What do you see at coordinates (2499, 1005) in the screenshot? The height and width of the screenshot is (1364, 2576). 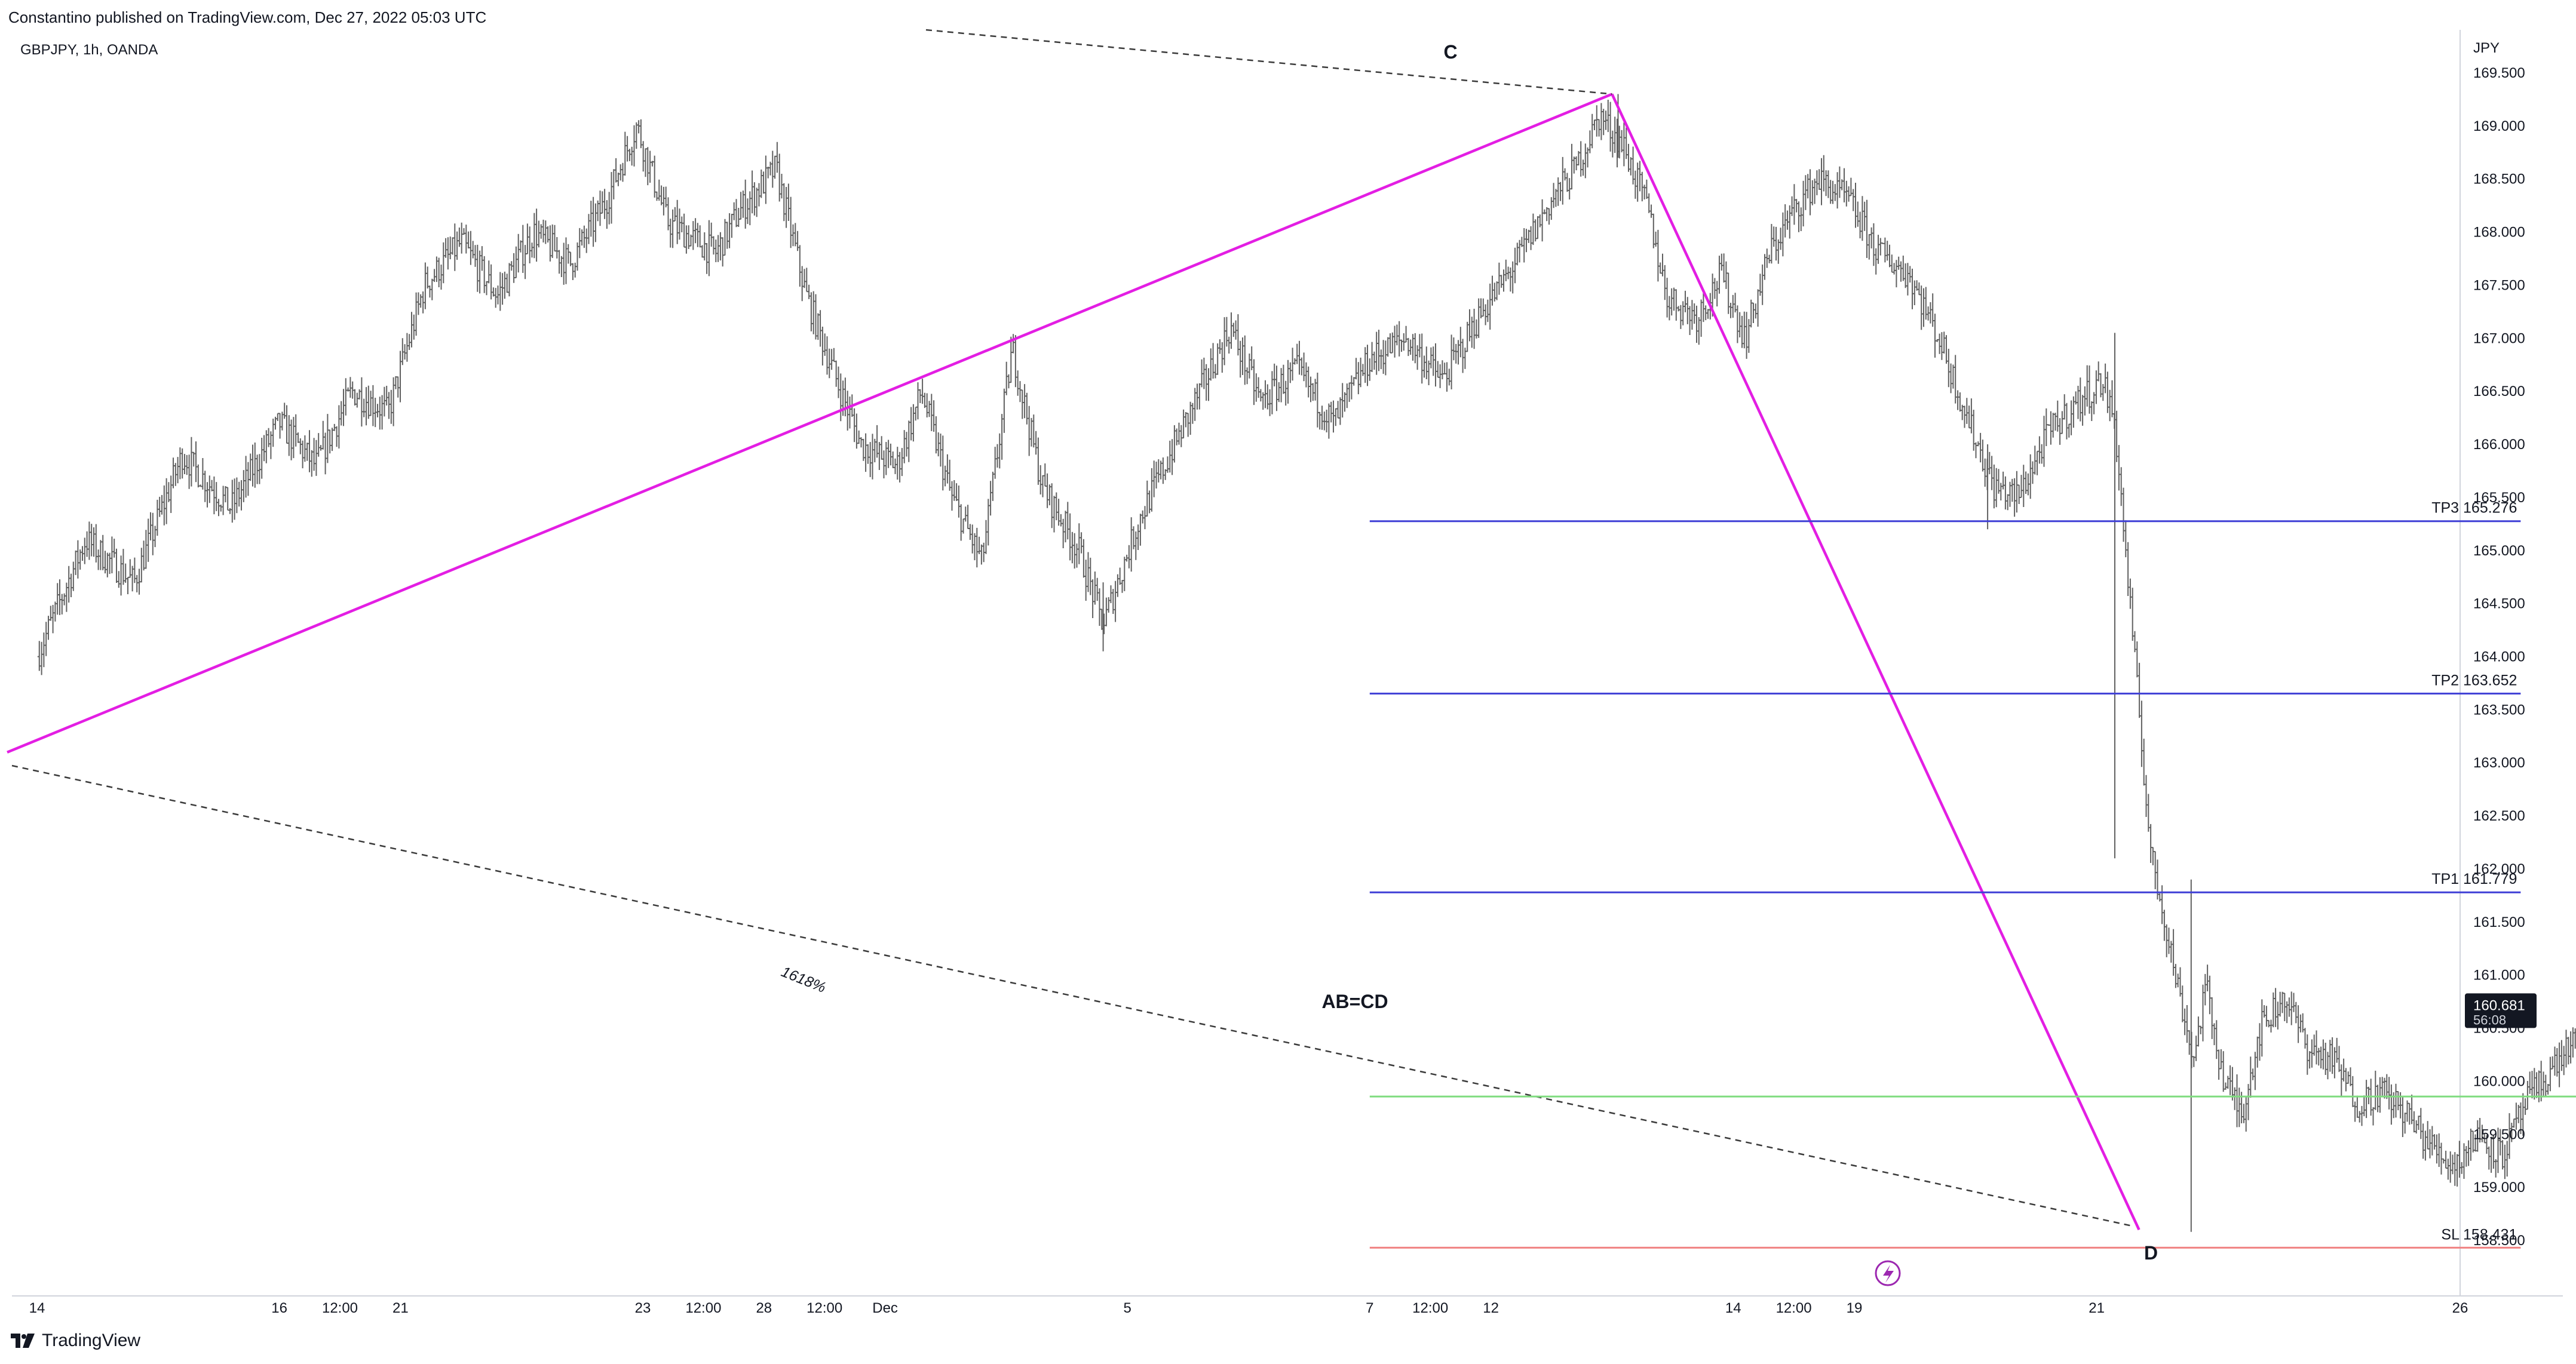 I see `last-price-value: 160.681` at bounding box center [2499, 1005].